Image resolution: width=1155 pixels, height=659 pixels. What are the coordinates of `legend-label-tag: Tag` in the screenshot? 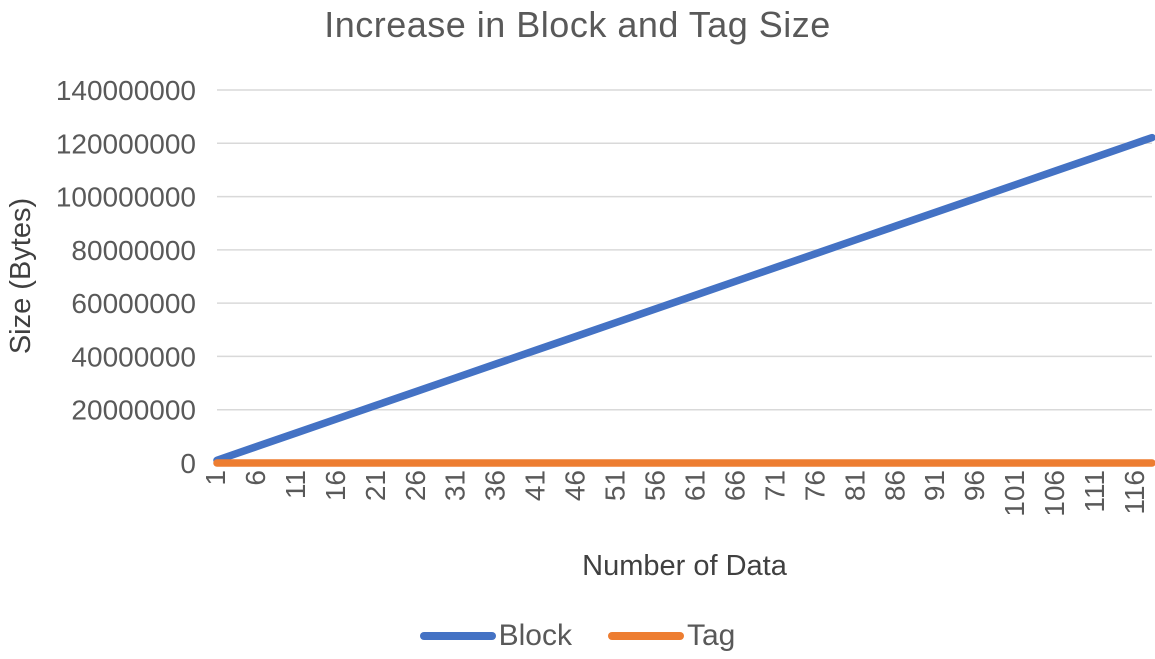 It's located at (711, 635).